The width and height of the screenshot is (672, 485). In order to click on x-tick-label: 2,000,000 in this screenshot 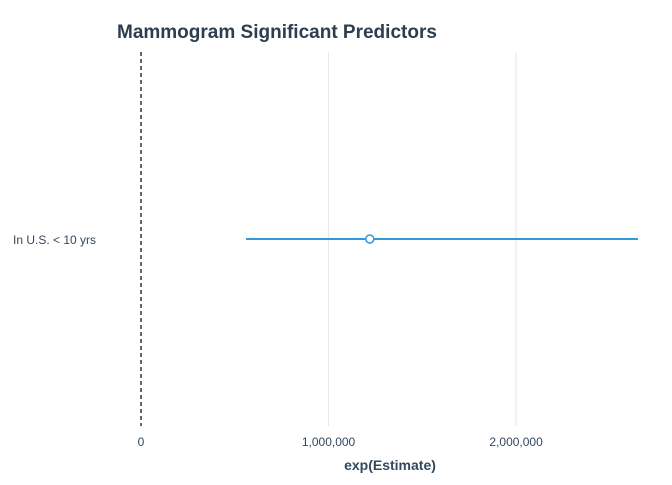, I will do `click(516, 442)`.